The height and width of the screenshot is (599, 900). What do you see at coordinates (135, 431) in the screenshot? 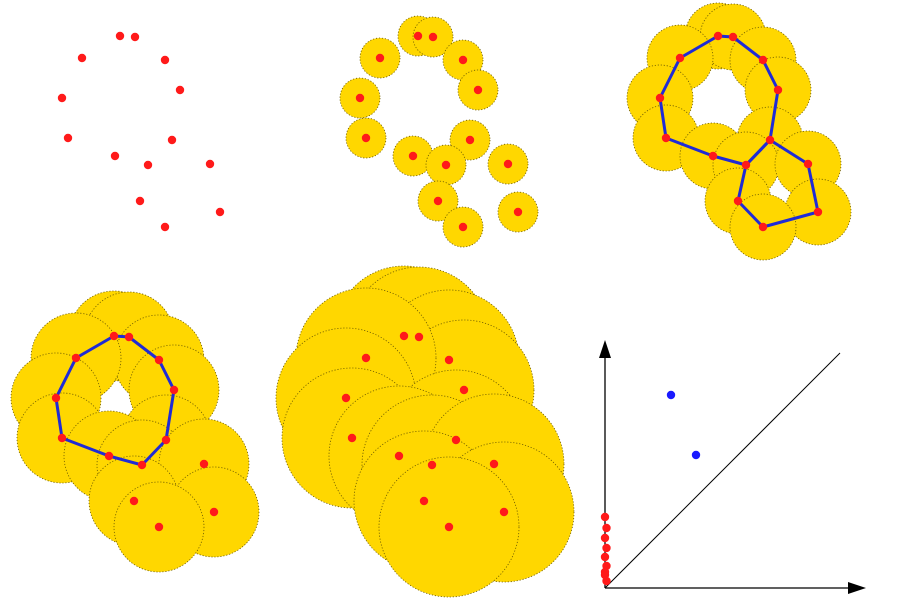
I see `filtration-stage-one-loop` at bounding box center [135, 431].